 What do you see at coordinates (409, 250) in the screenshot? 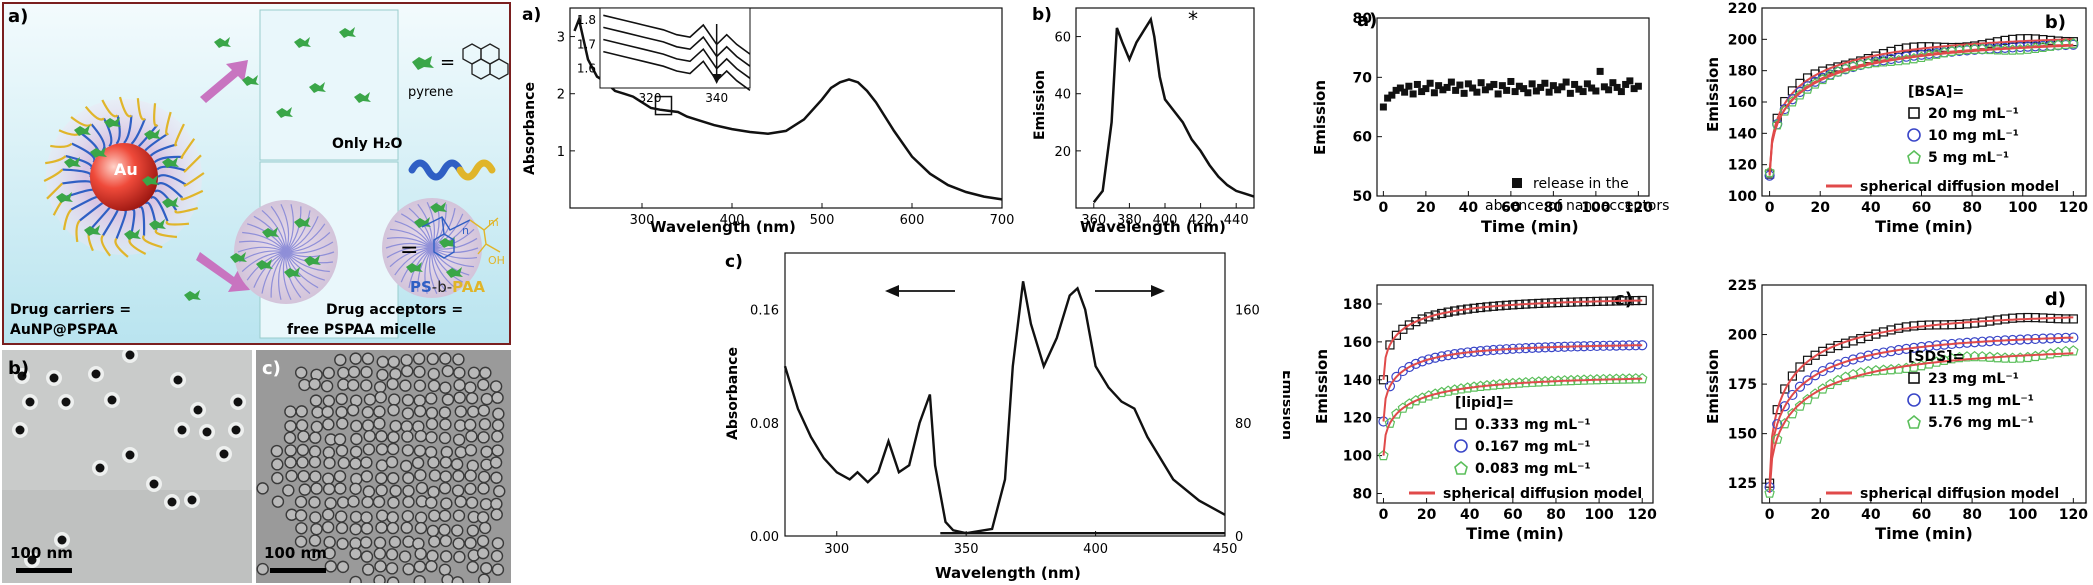
I see `polymer-equals: =` at bounding box center [409, 250].